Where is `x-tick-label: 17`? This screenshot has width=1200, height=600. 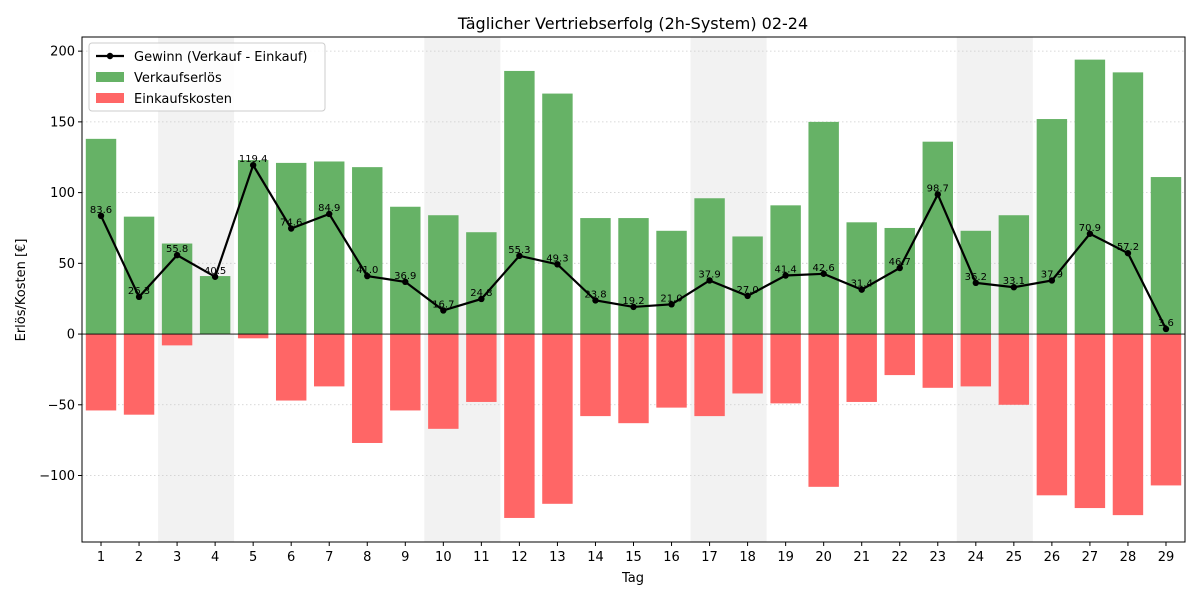 x-tick-label: 17 is located at coordinates (709, 557).